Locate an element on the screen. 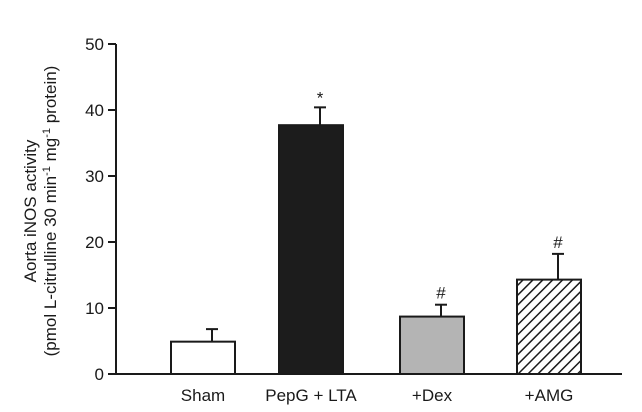 This screenshot has height=412, width=642. y-tick-label-0: 0 is located at coordinates (99, 374).